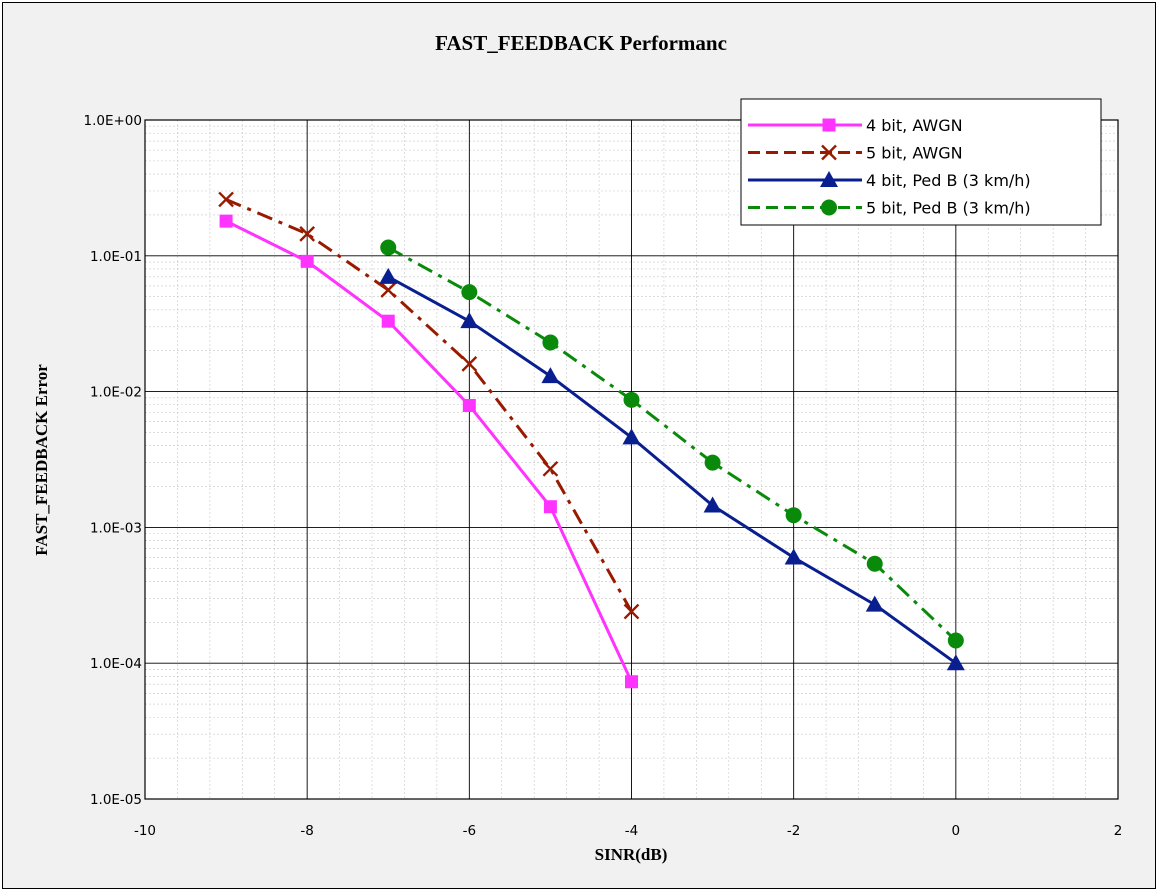 The image size is (1158, 891). Describe the element at coordinates (41, 460) in the screenshot. I see `y-axis-title: FAST_FEEDBACK Error` at that location.